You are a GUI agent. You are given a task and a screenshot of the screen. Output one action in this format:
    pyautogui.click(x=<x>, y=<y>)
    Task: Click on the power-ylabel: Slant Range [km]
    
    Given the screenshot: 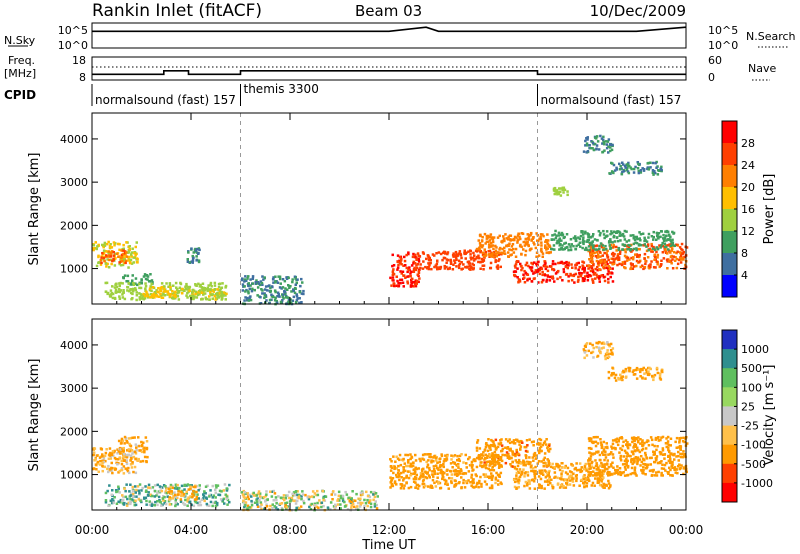 What is the action you would take?
    pyautogui.click(x=34, y=209)
    